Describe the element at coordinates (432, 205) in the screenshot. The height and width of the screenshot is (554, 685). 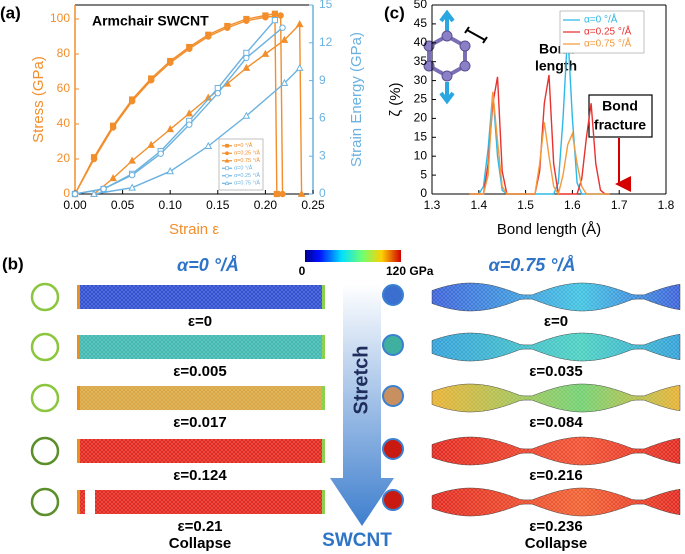
I see `x-tick-label: 1.3` at that location.